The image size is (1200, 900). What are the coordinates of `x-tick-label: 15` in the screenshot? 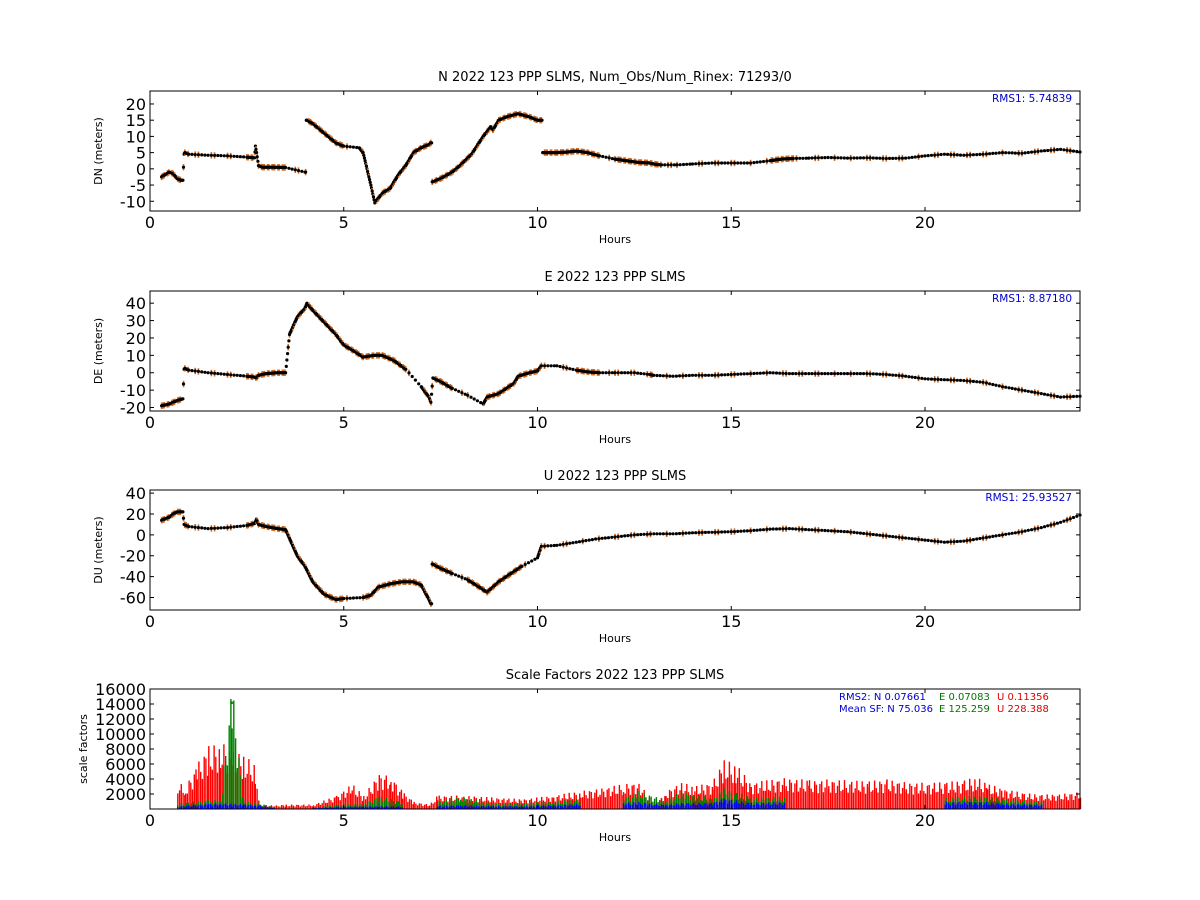 It's located at (731, 422).